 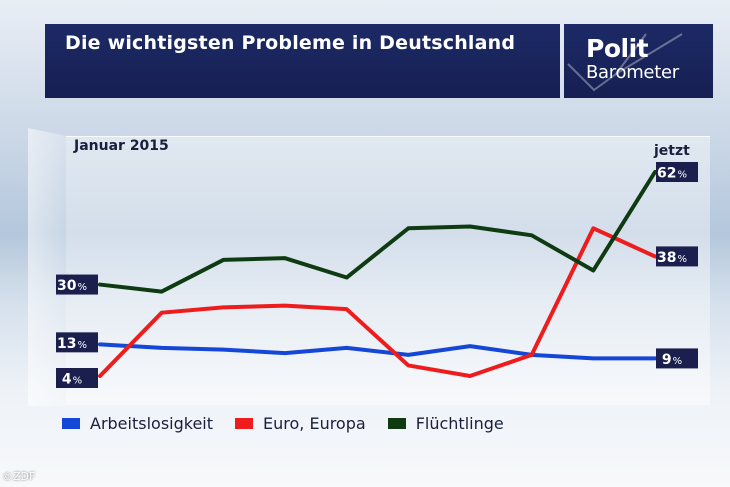 I want to click on legend-label-euro-europa: Euro, Europa, so click(x=314, y=423).